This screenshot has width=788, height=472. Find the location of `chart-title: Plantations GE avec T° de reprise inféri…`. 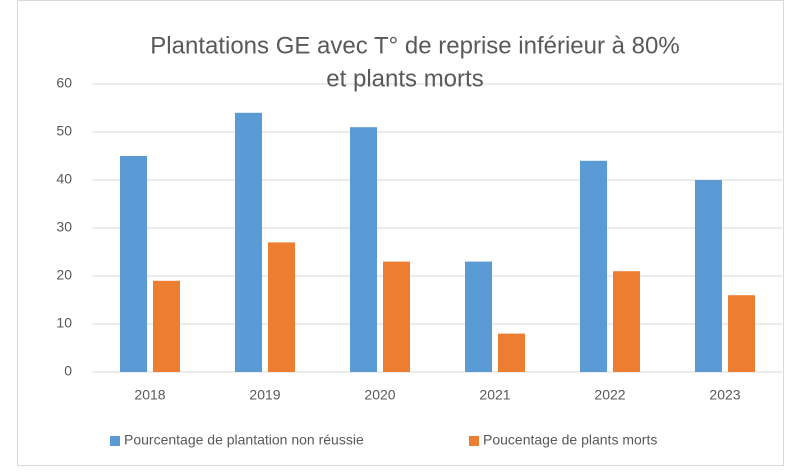

chart-title: Plantations GE avec T° de reprise inféri… is located at coordinates (414, 45).